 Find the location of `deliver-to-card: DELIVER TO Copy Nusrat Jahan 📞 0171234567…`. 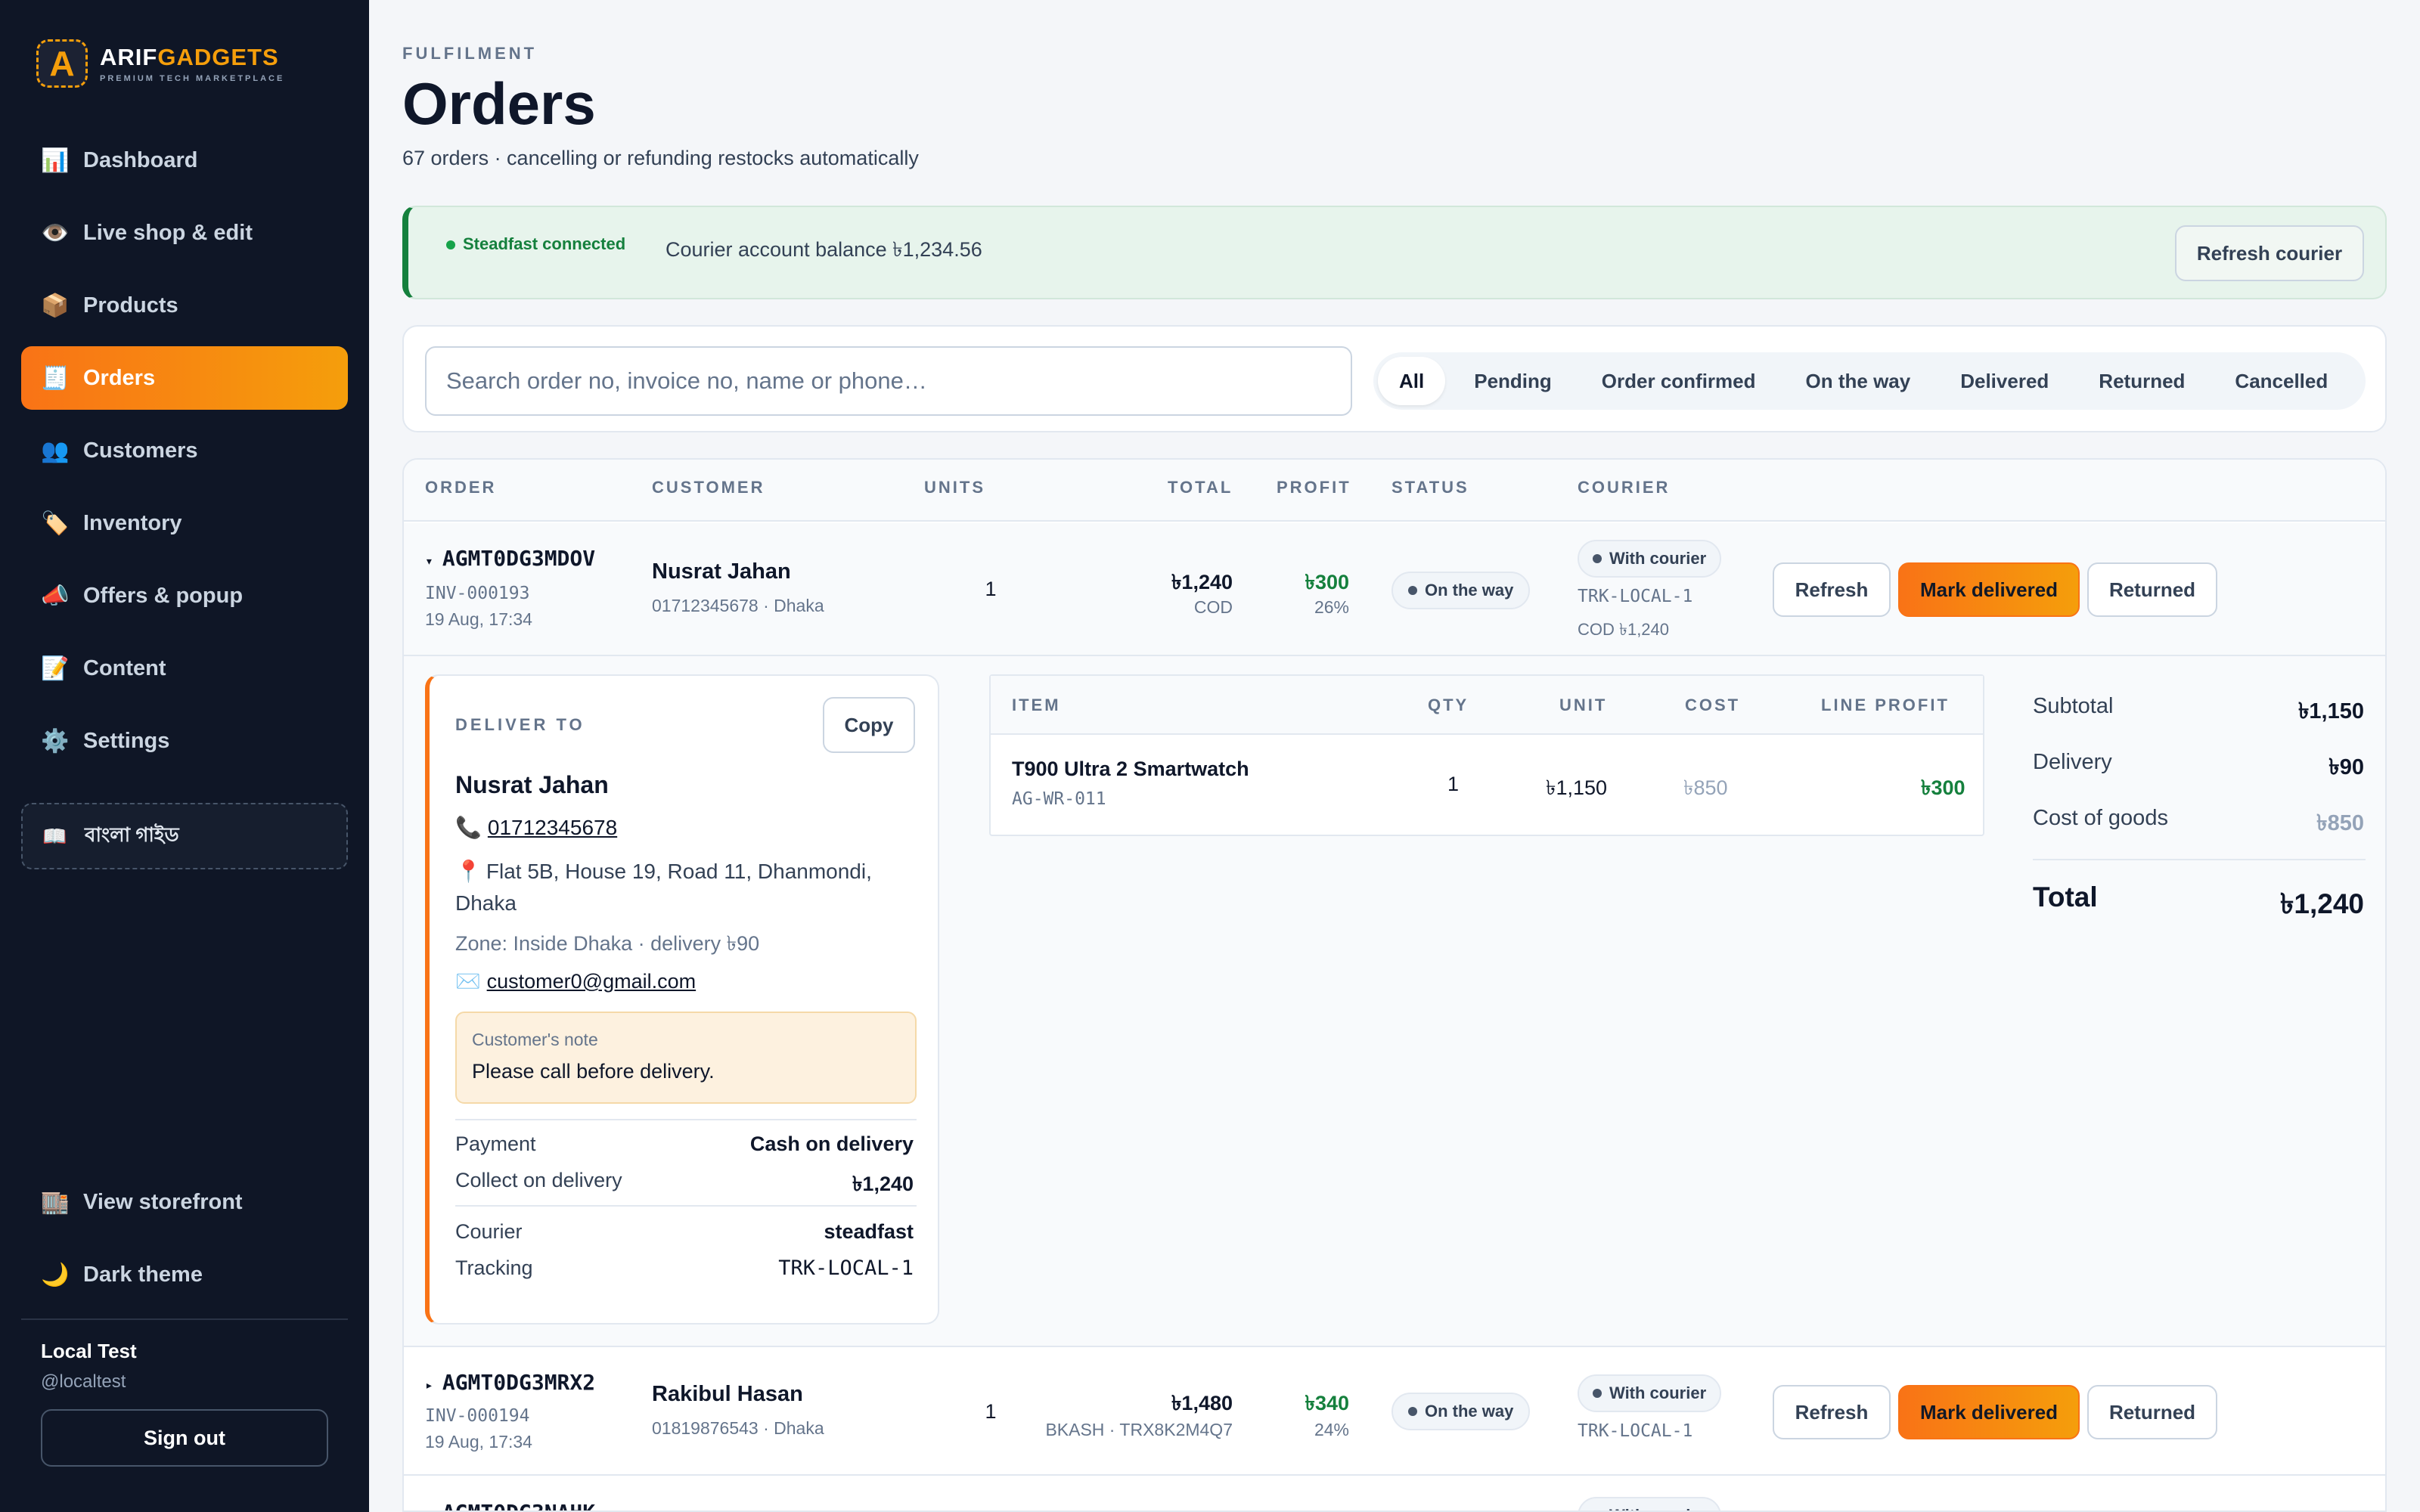

deliver-to-card: DELIVER TO Copy Nusrat Jahan 📞 0171234567… is located at coordinates (682, 999).